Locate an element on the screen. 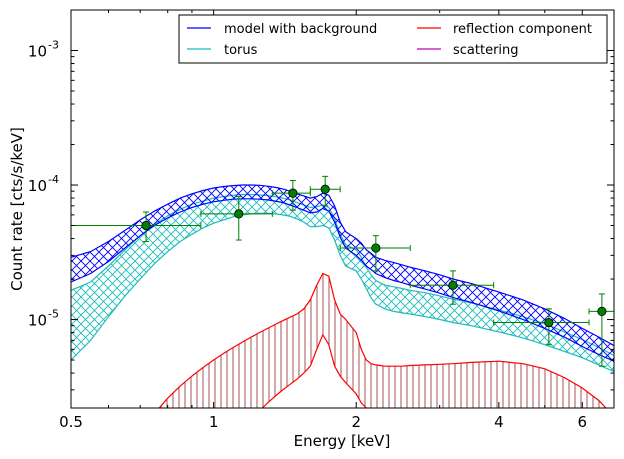 The image size is (624, 459). y-tick-exponent: -3 is located at coordinates (53, 44).